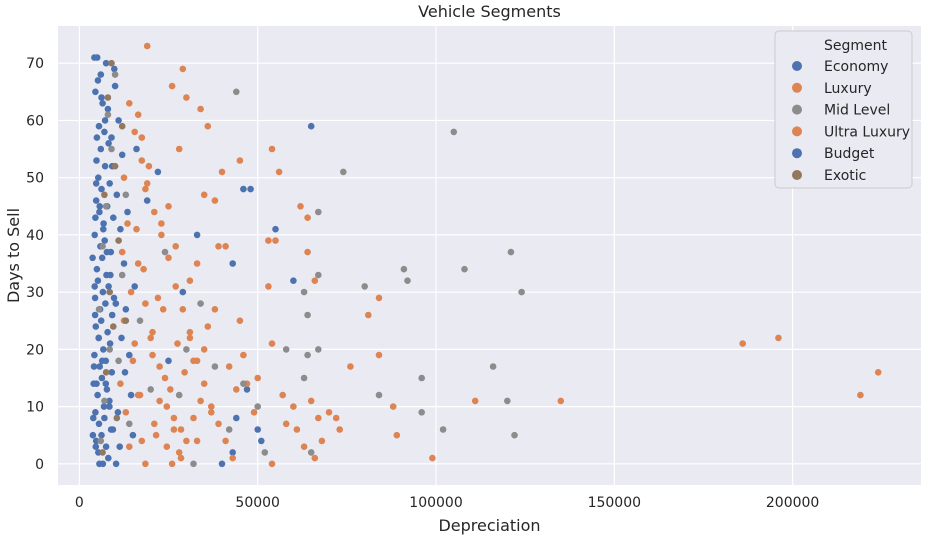 The height and width of the screenshot is (538, 927). Describe the element at coordinates (178, 284) in the screenshot. I see `series-ultra-luxury` at that location.